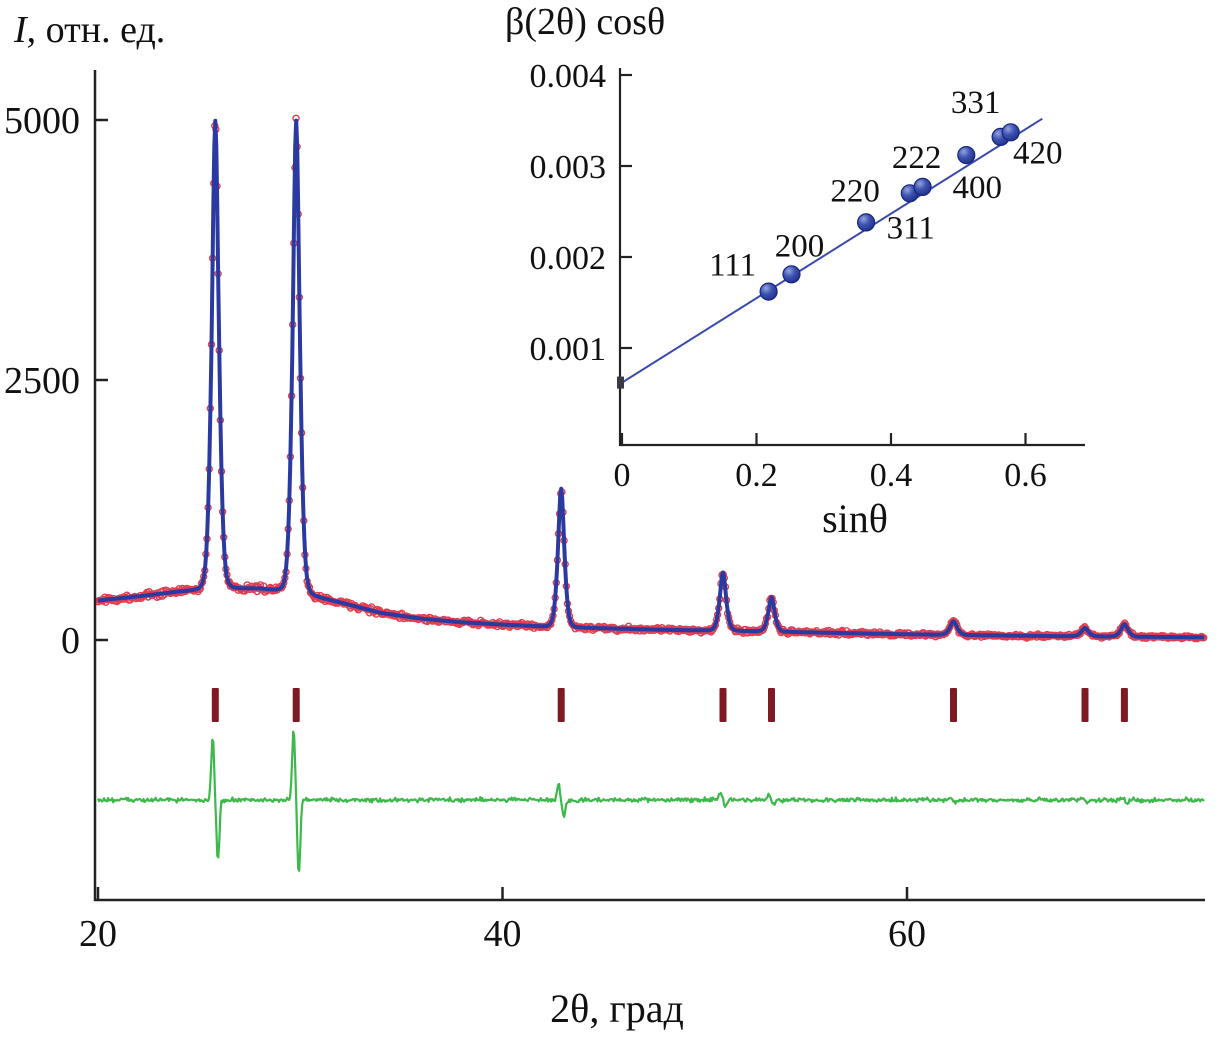 This screenshot has width=1219, height=1048. What do you see at coordinates (907, 934) in the screenshot?
I see `main-x-tick-label: 60` at bounding box center [907, 934].